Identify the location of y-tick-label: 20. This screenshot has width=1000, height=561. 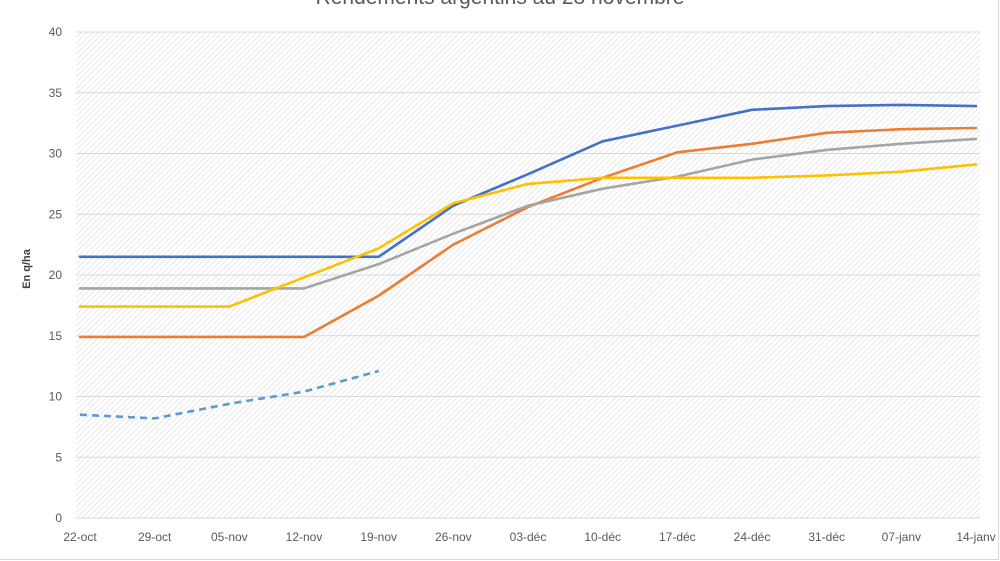
(56, 275).